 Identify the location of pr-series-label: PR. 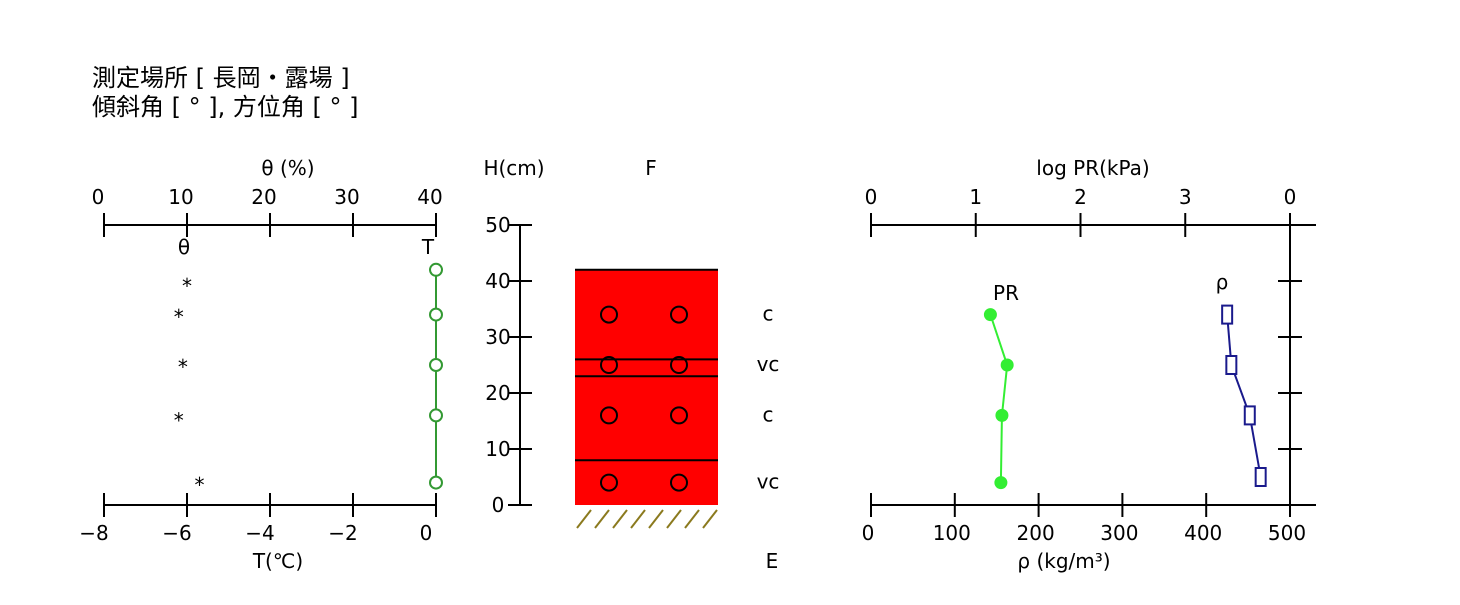
(1006, 293).